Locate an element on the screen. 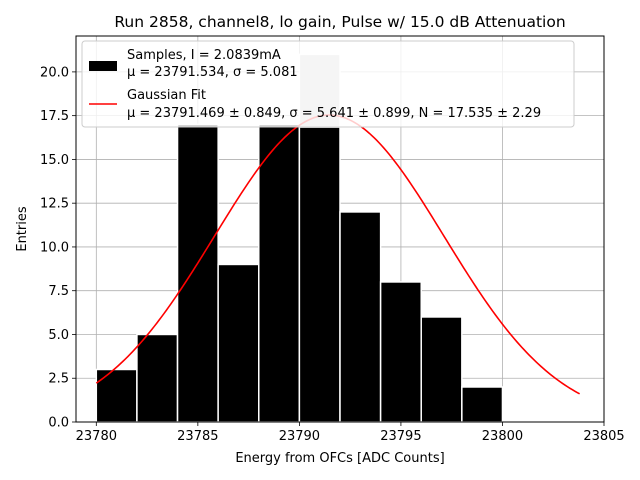 The width and height of the screenshot is (640, 480). legend-samples-label: Samples, I = 2.0839mA is located at coordinates (204, 55).